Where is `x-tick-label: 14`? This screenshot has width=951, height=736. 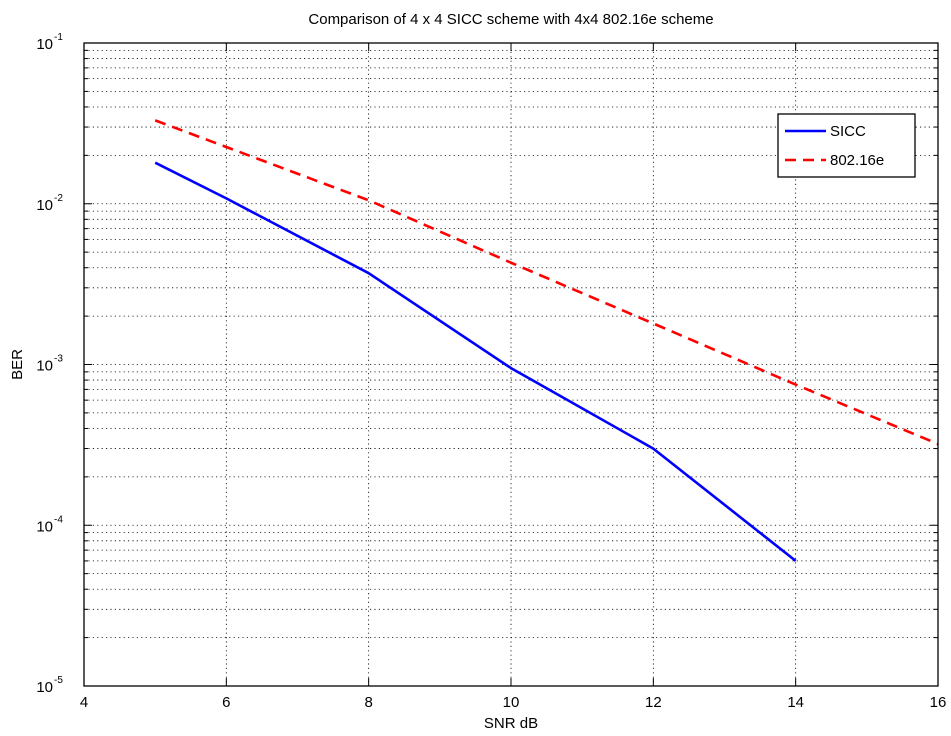 x-tick-label: 14 is located at coordinates (795, 702).